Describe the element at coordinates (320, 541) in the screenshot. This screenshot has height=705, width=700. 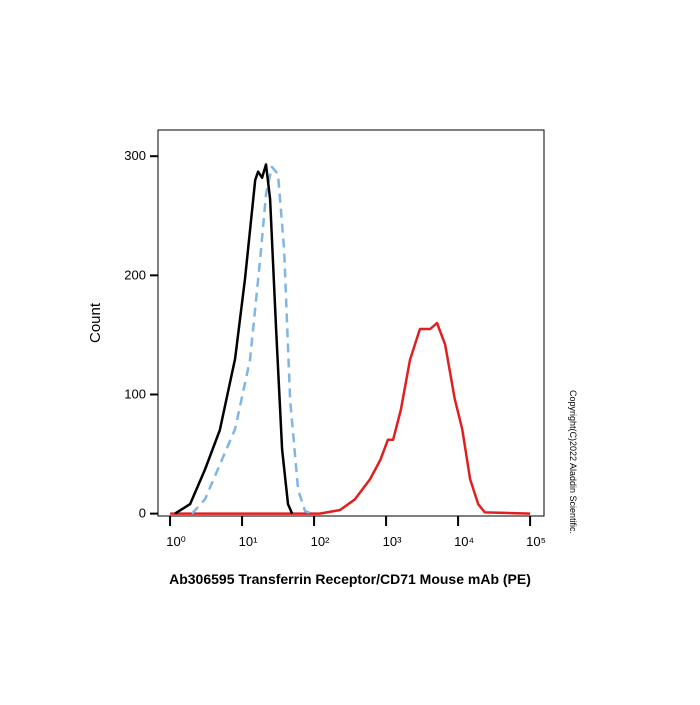
I see `x-tick-label: 10²` at that location.